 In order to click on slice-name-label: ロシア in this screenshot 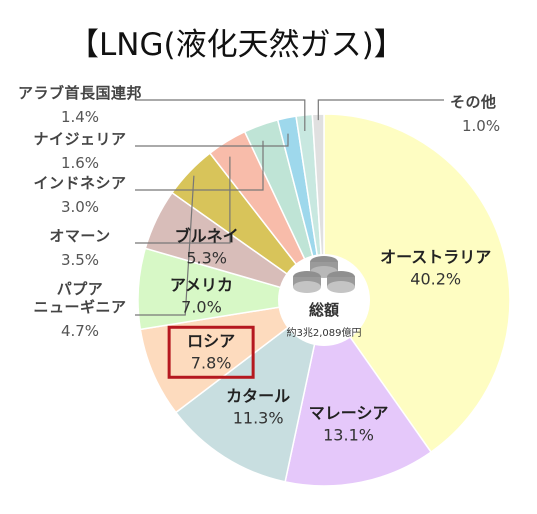, I will do `click(211, 340)`.